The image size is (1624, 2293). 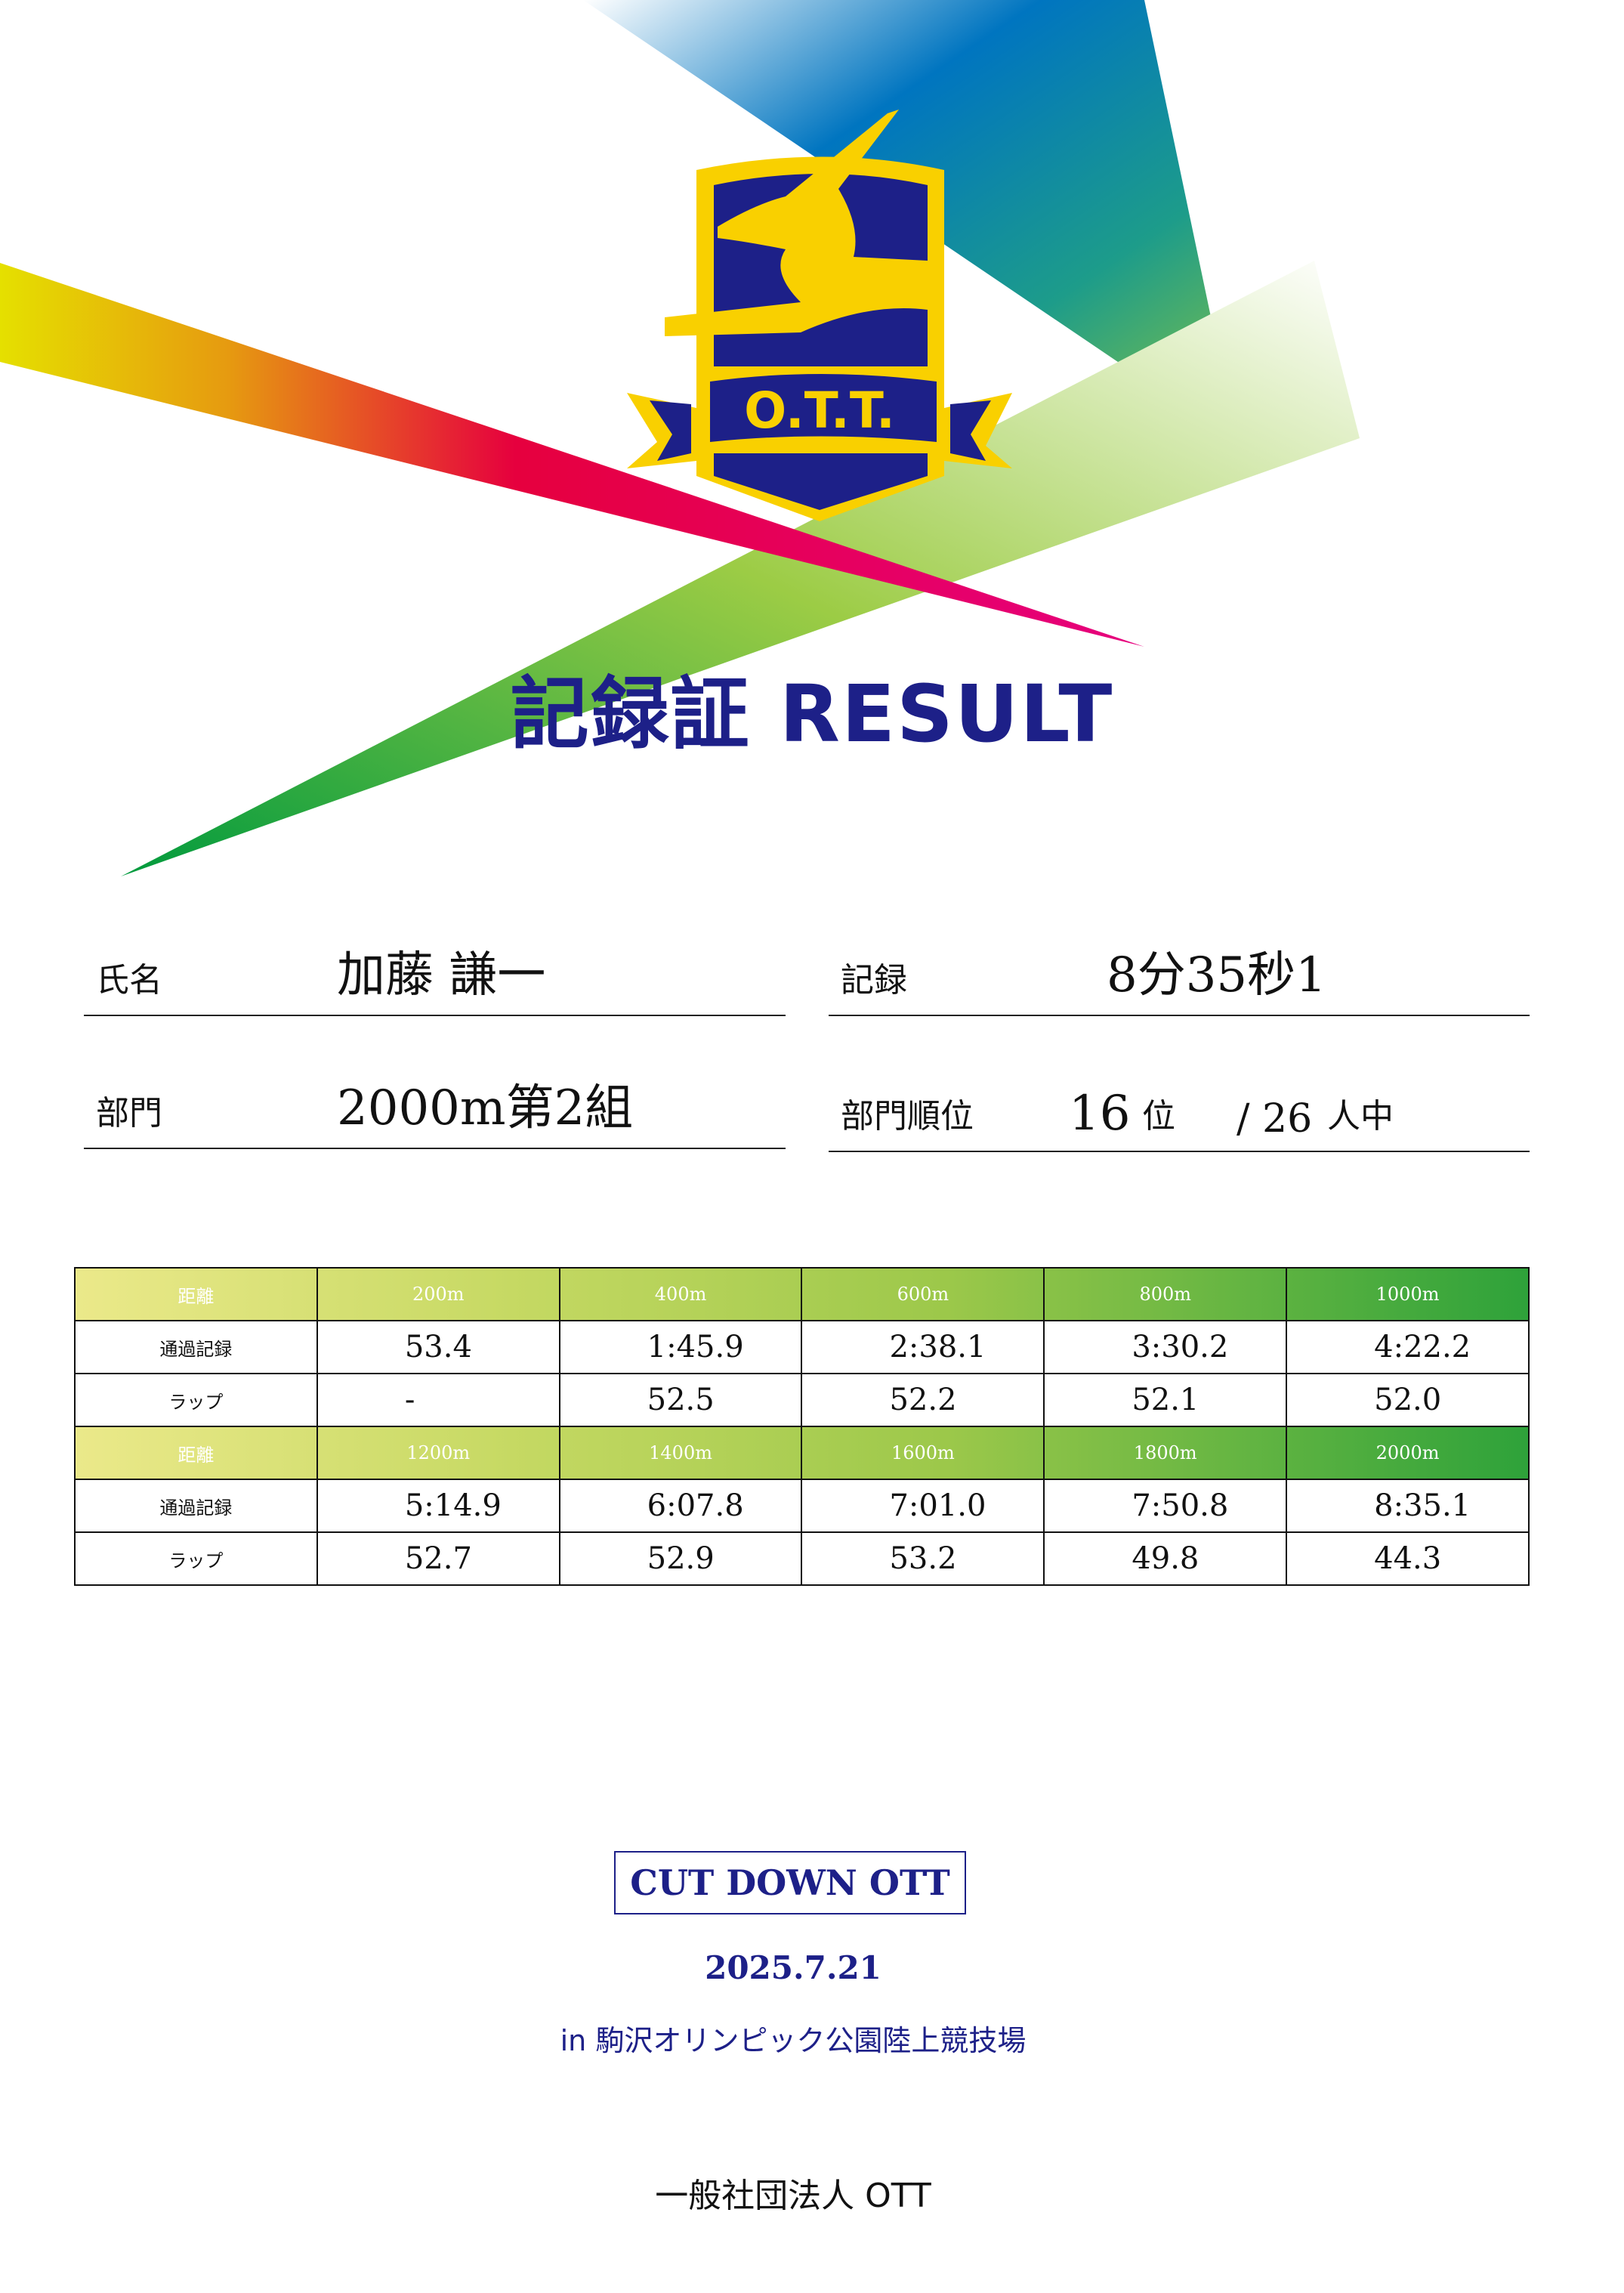 I want to click on passing-cell: 6:07.8, so click(x=680, y=1506).